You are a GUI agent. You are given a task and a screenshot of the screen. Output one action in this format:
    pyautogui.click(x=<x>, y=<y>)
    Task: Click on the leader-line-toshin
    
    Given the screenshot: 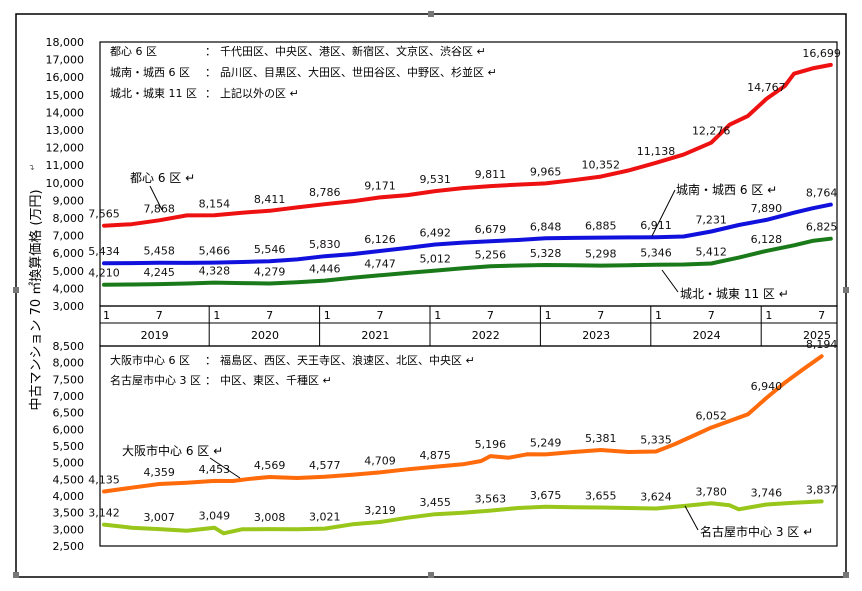 What is the action you would take?
    pyautogui.click(x=156, y=198)
    